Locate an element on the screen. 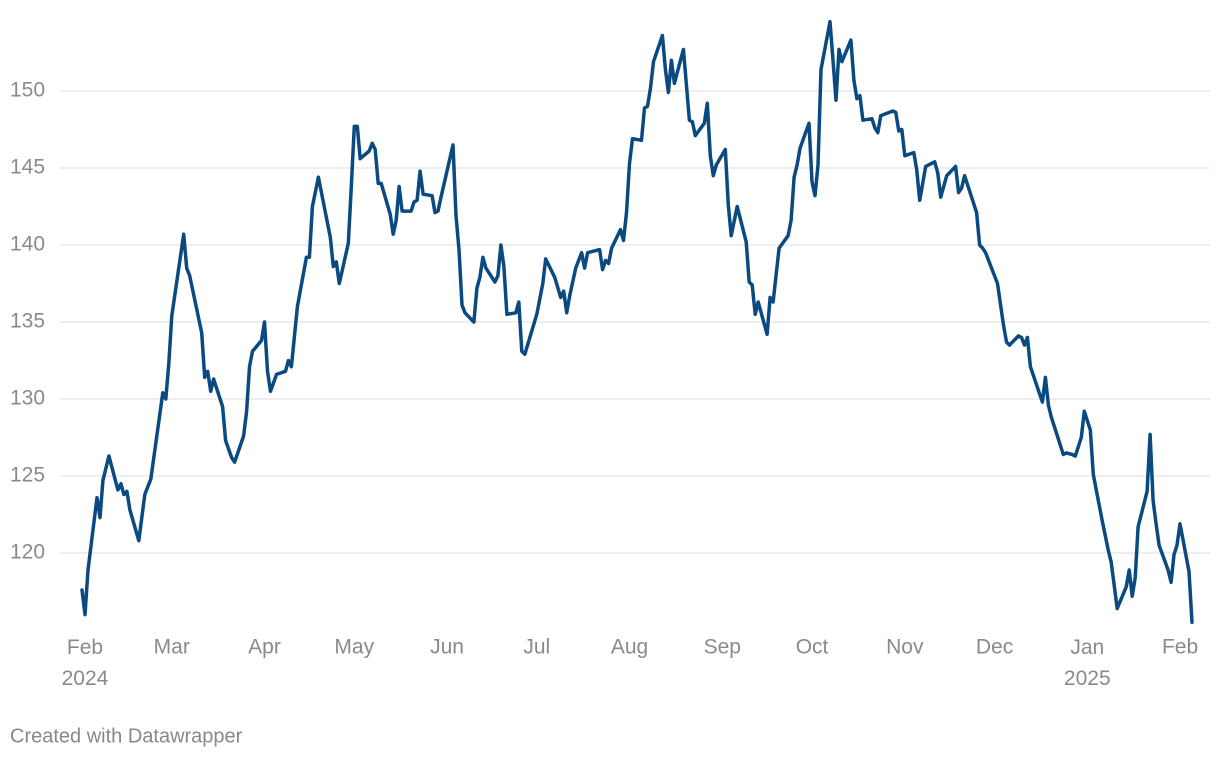 The width and height of the screenshot is (1220, 760). y-tick-label: 140 is located at coordinates (27, 244).